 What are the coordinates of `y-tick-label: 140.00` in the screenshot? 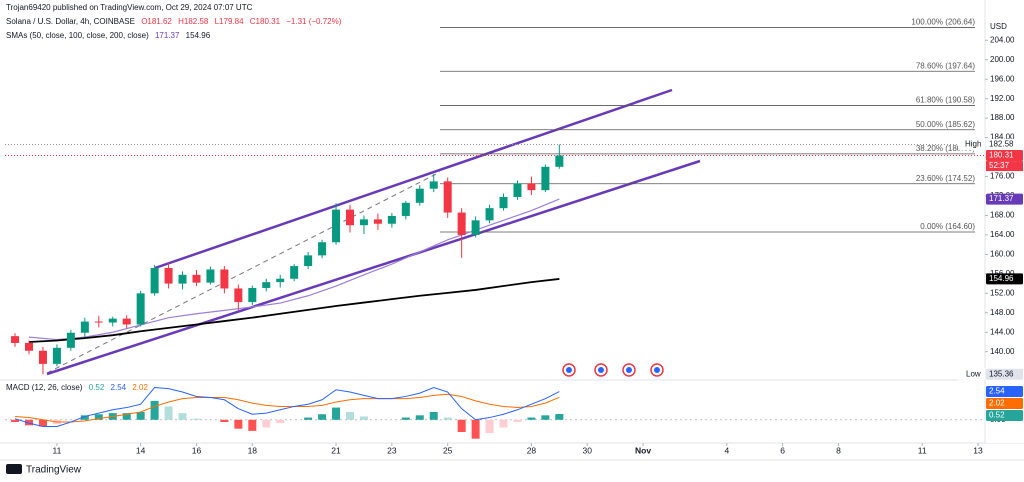 It's located at (1002, 351).